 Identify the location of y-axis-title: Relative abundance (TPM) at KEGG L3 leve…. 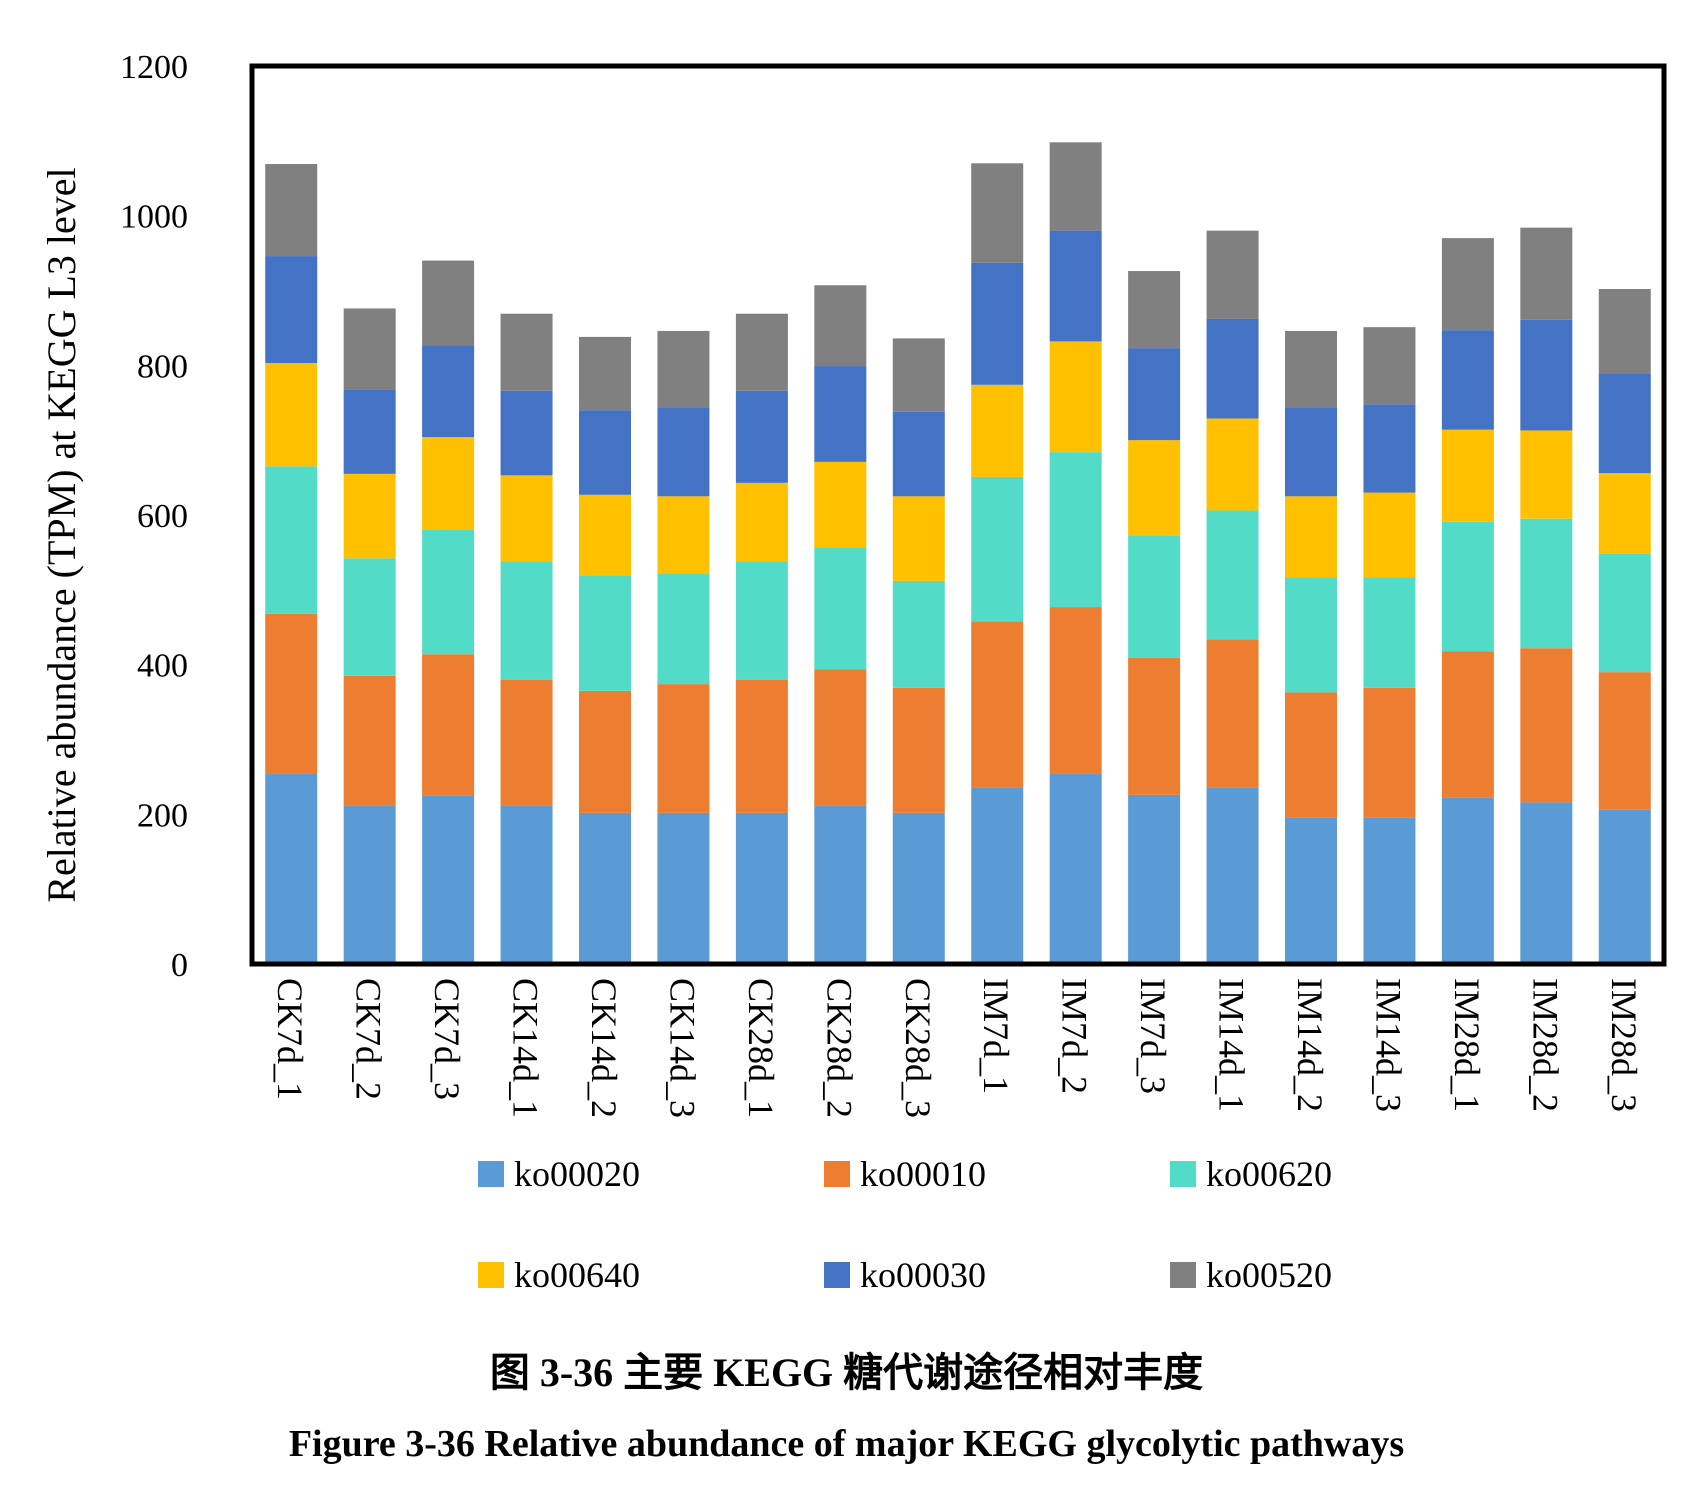
(61, 534).